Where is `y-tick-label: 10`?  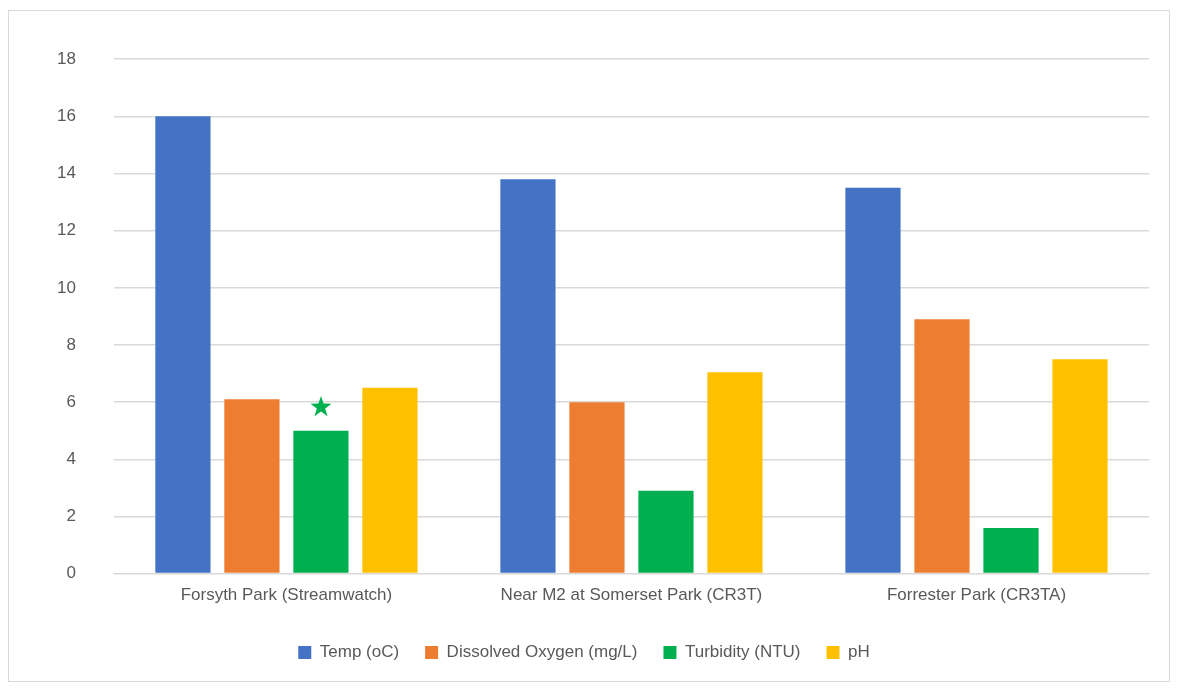
y-tick-label: 10 is located at coordinates (66, 287).